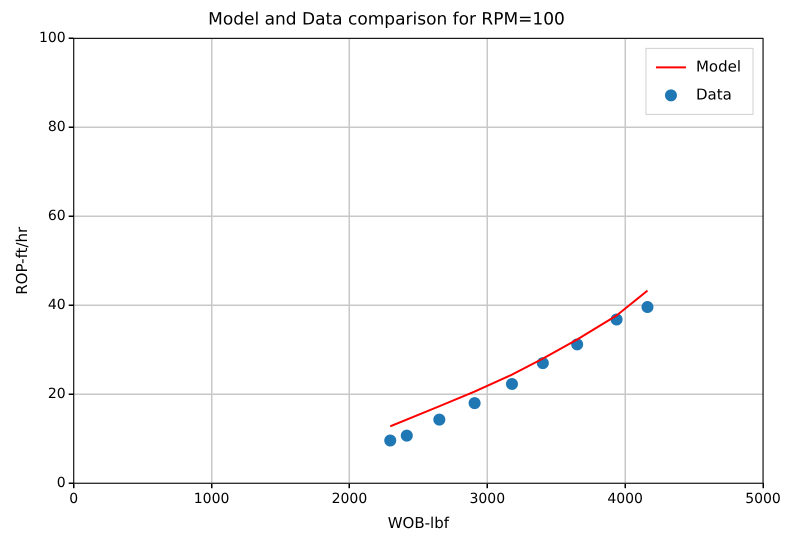 The height and width of the screenshot is (543, 791). What do you see at coordinates (61, 482) in the screenshot?
I see `y-tick-label: 0` at bounding box center [61, 482].